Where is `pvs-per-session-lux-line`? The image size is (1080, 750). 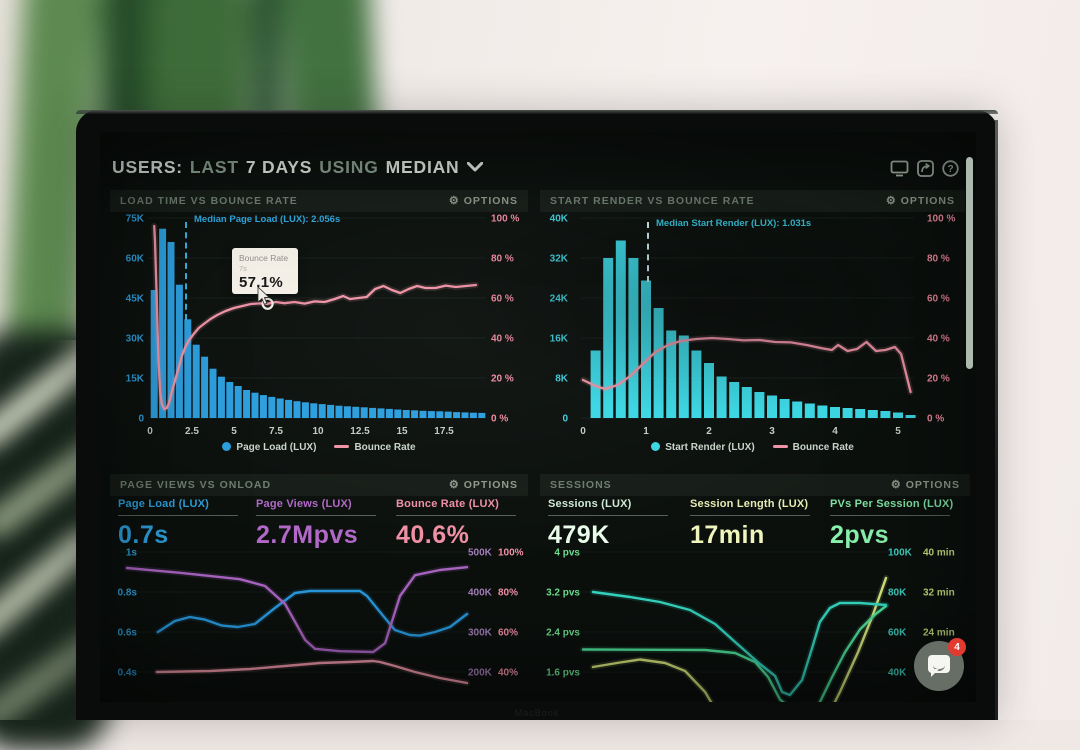
pvs-per-session-lux-line is located at coordinates (734, 653).